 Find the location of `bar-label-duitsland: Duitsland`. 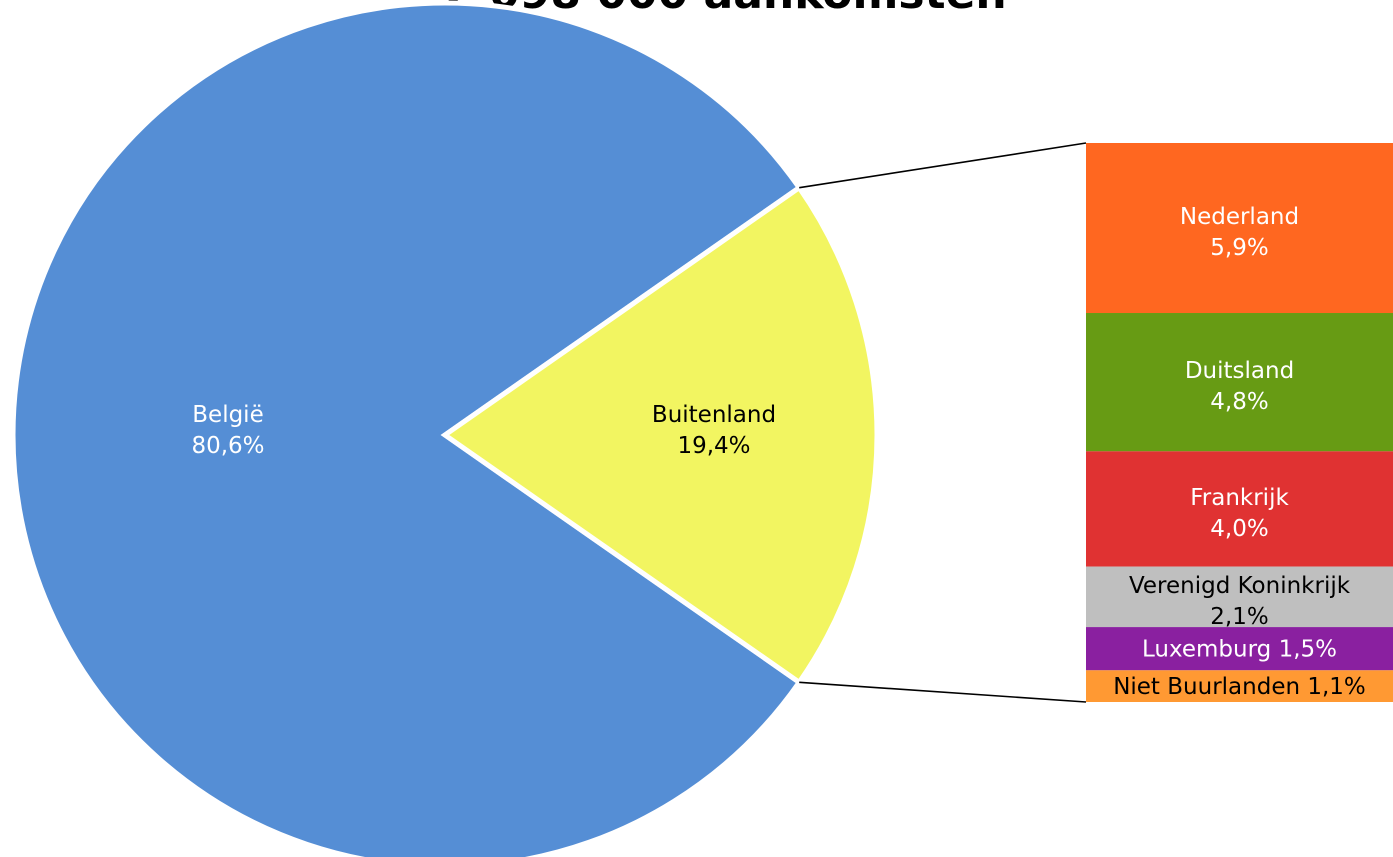

bar-label-duitsland: Duitsland is located at coordinates (1239, 371).